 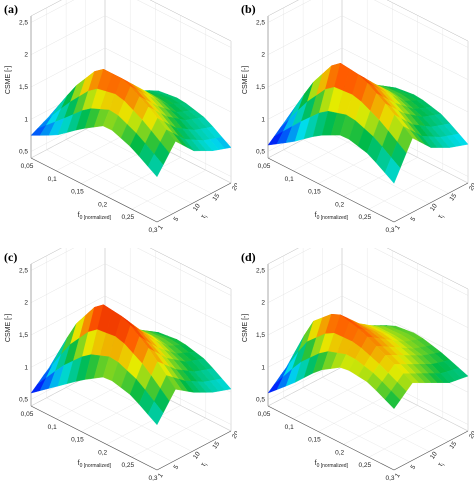 I want to click on panel-label: (a), so click(x=11, y=9).